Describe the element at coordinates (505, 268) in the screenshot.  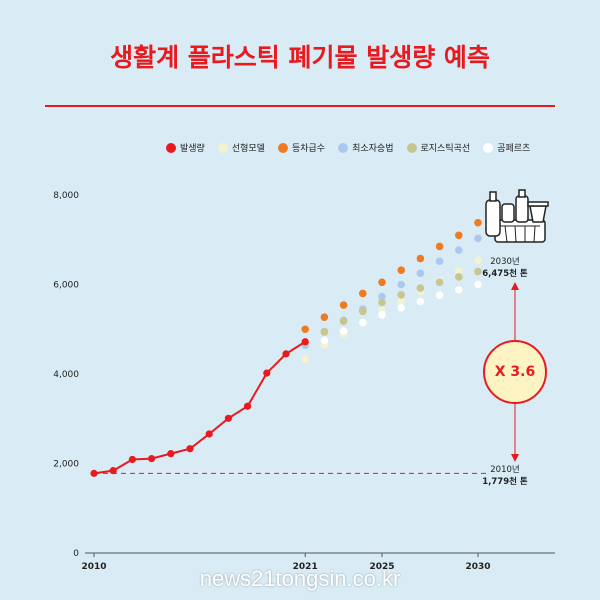
I see `annotation-2030: 2030년 6,475천 톤` at that location.